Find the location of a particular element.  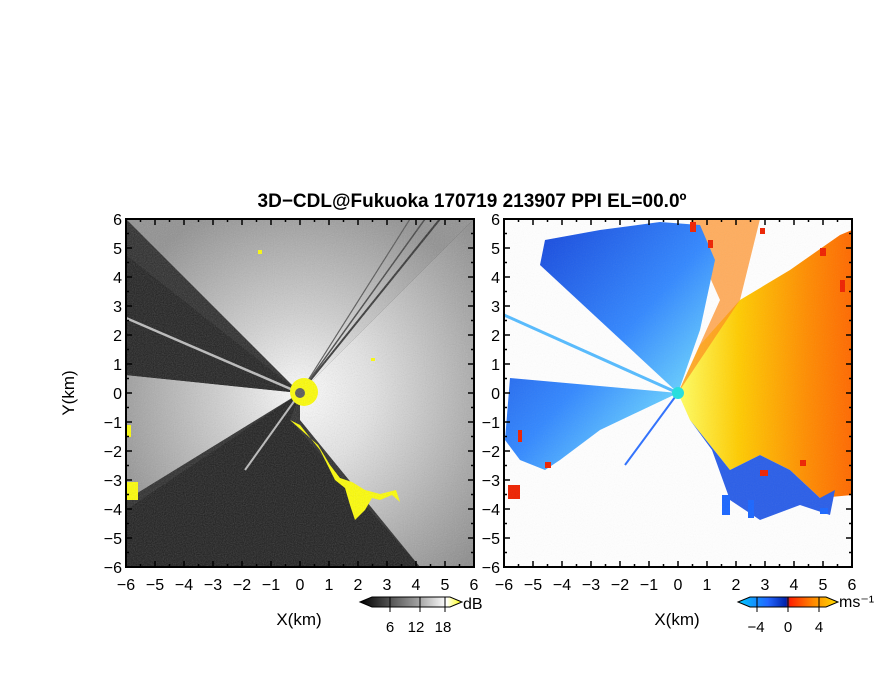

refl-y-tick-label: 0 is located at coordinates (117, 394).